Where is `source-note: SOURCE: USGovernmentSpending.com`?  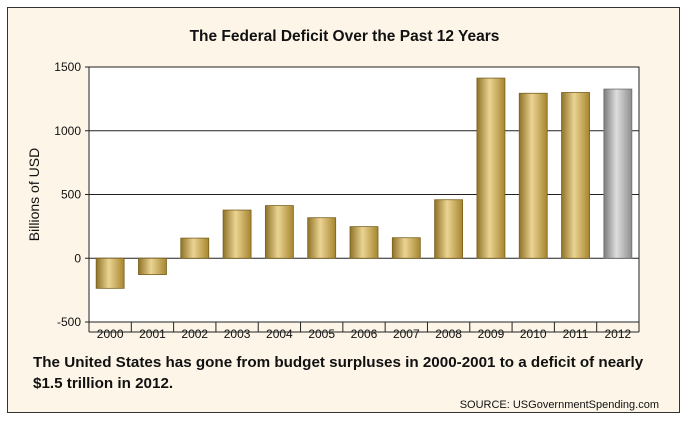 source-note: SOURCE: USGovernmentSpending.com is located at coordinates (559, 405).